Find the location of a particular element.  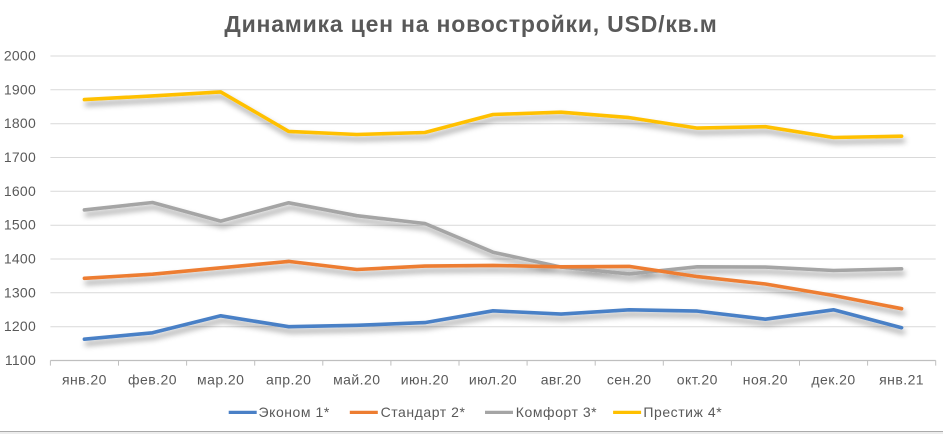

svg-text: июн.20 is located at coordinates (425, 380).